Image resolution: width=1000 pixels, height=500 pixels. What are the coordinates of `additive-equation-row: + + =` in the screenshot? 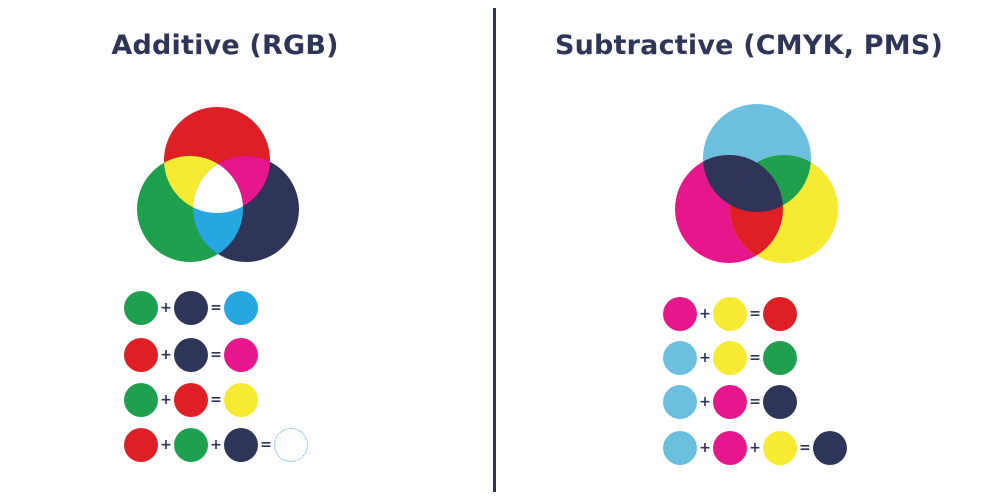 It's located at (216, 445).